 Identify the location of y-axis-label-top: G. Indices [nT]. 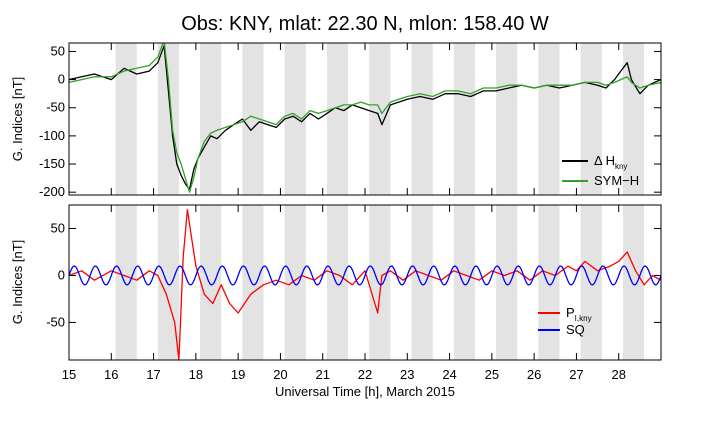
(17, 119).